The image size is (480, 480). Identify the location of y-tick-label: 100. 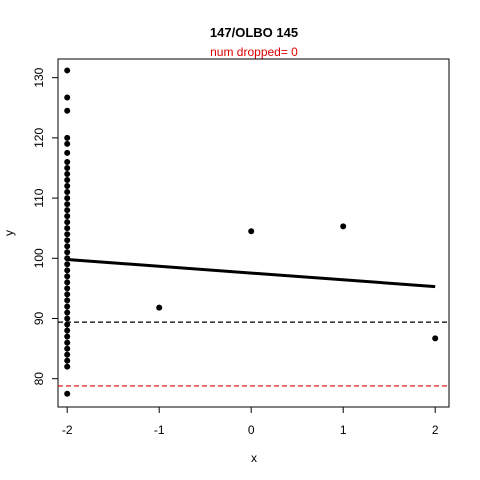
(39, 258).